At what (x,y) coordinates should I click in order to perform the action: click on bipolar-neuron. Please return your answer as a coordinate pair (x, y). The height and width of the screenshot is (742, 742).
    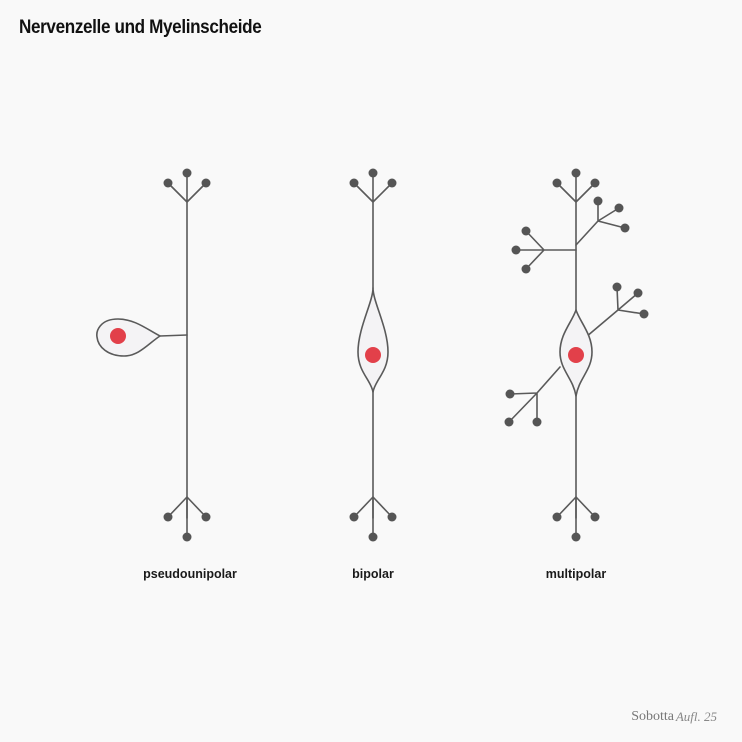
    Looking at the image, I should click on (373, 355).